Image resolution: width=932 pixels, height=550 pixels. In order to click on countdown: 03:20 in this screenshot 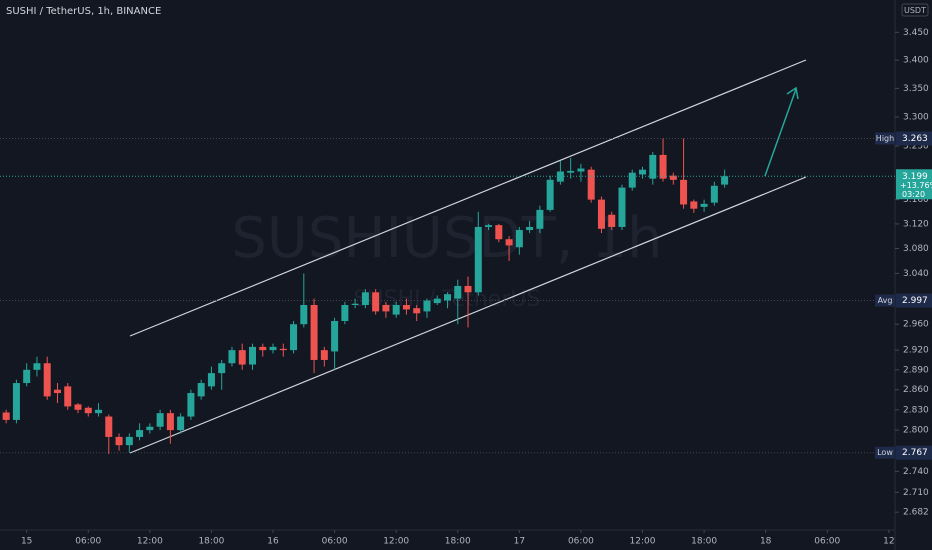, I will do `click(913, 194)`.